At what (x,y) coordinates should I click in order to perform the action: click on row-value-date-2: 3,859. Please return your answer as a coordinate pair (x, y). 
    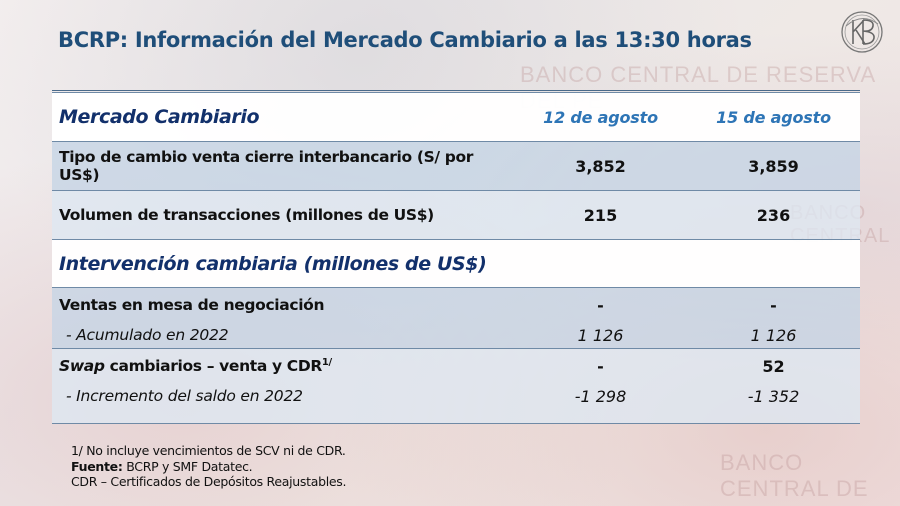
    Looking at the image, I should click on (773, 166).